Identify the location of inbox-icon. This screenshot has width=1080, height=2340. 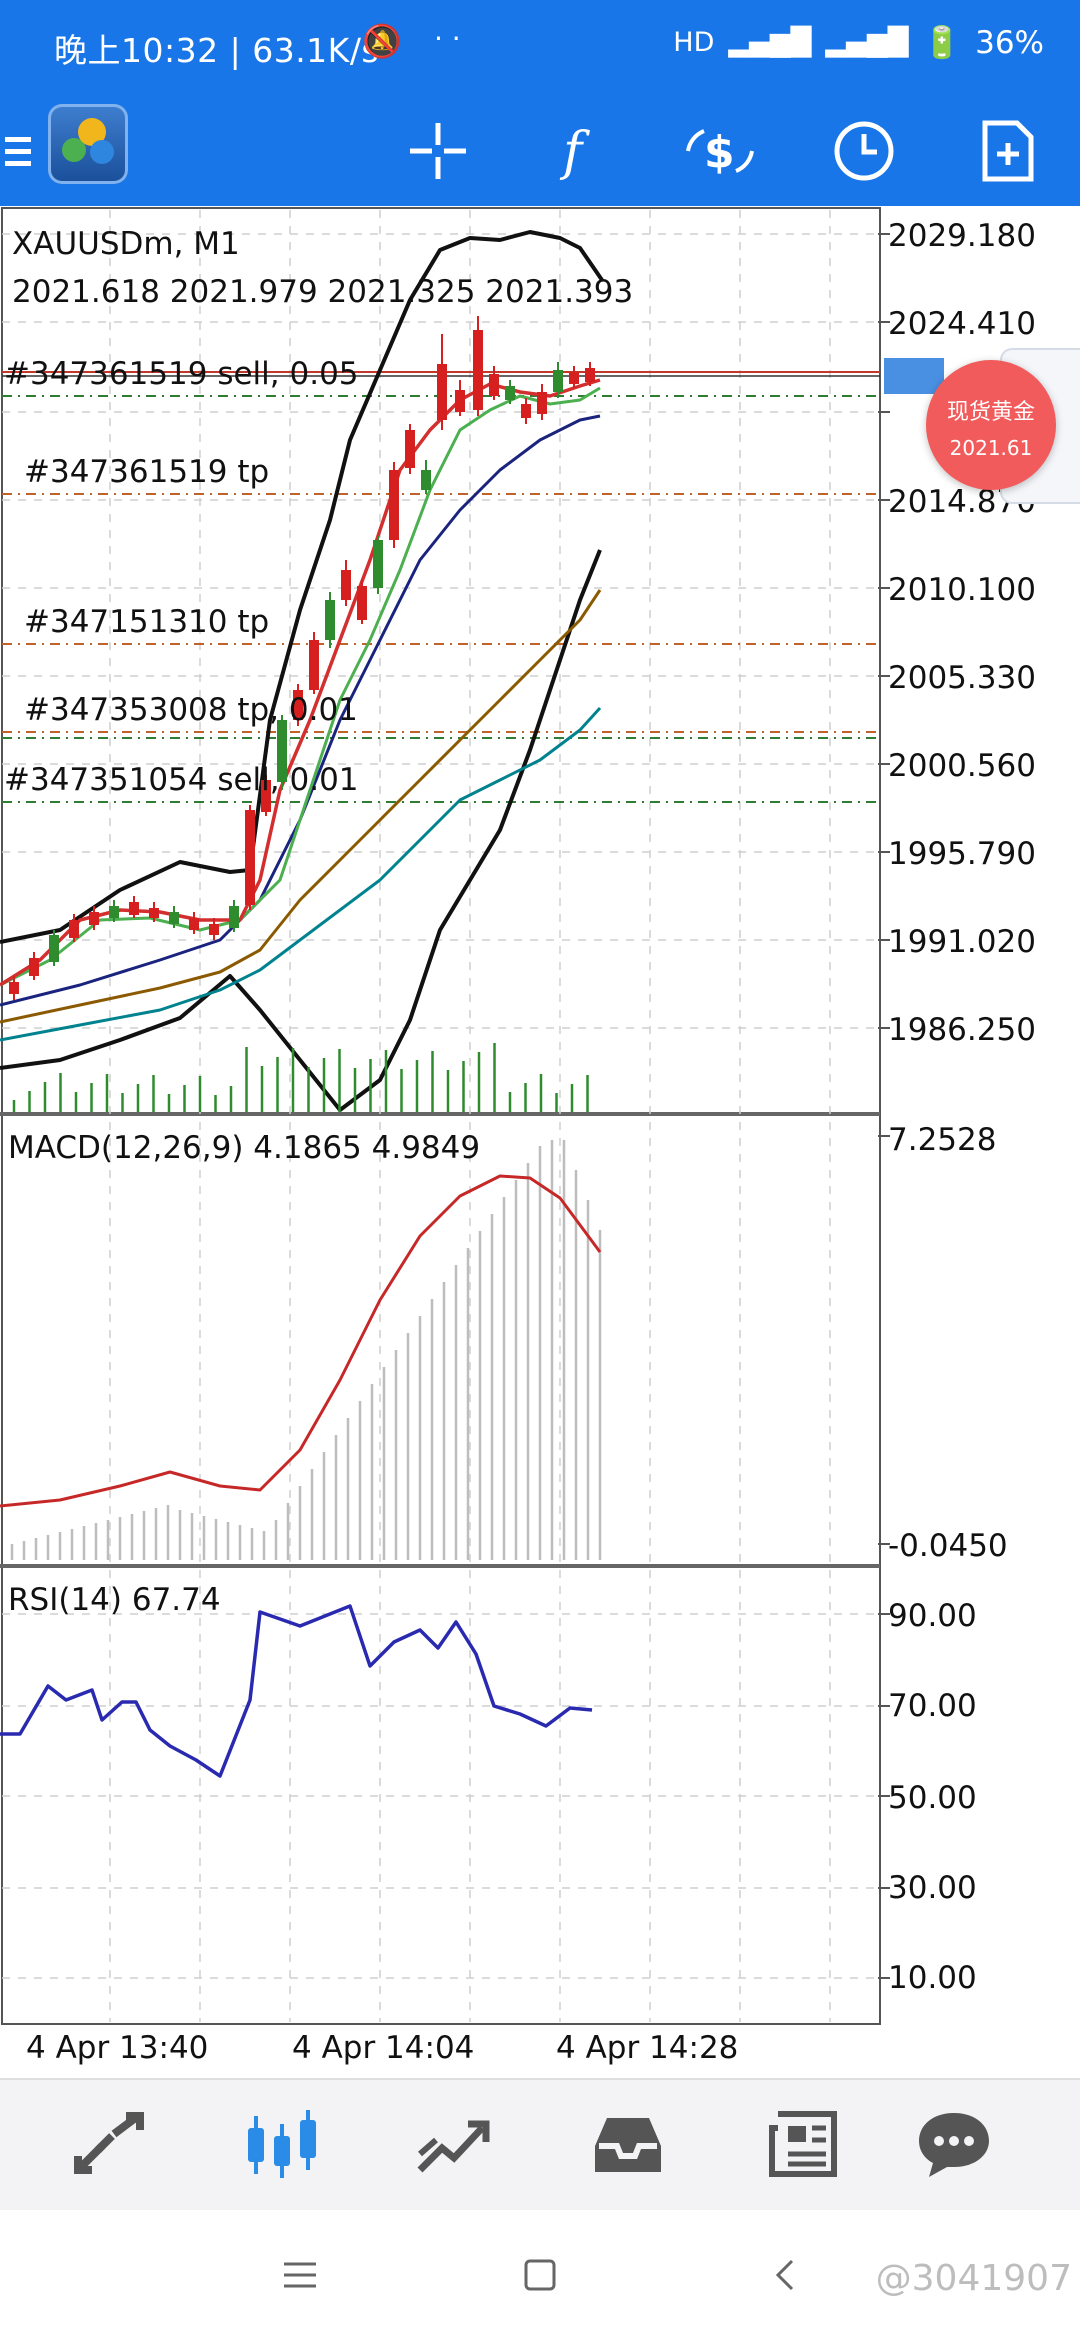
(628, 2145).